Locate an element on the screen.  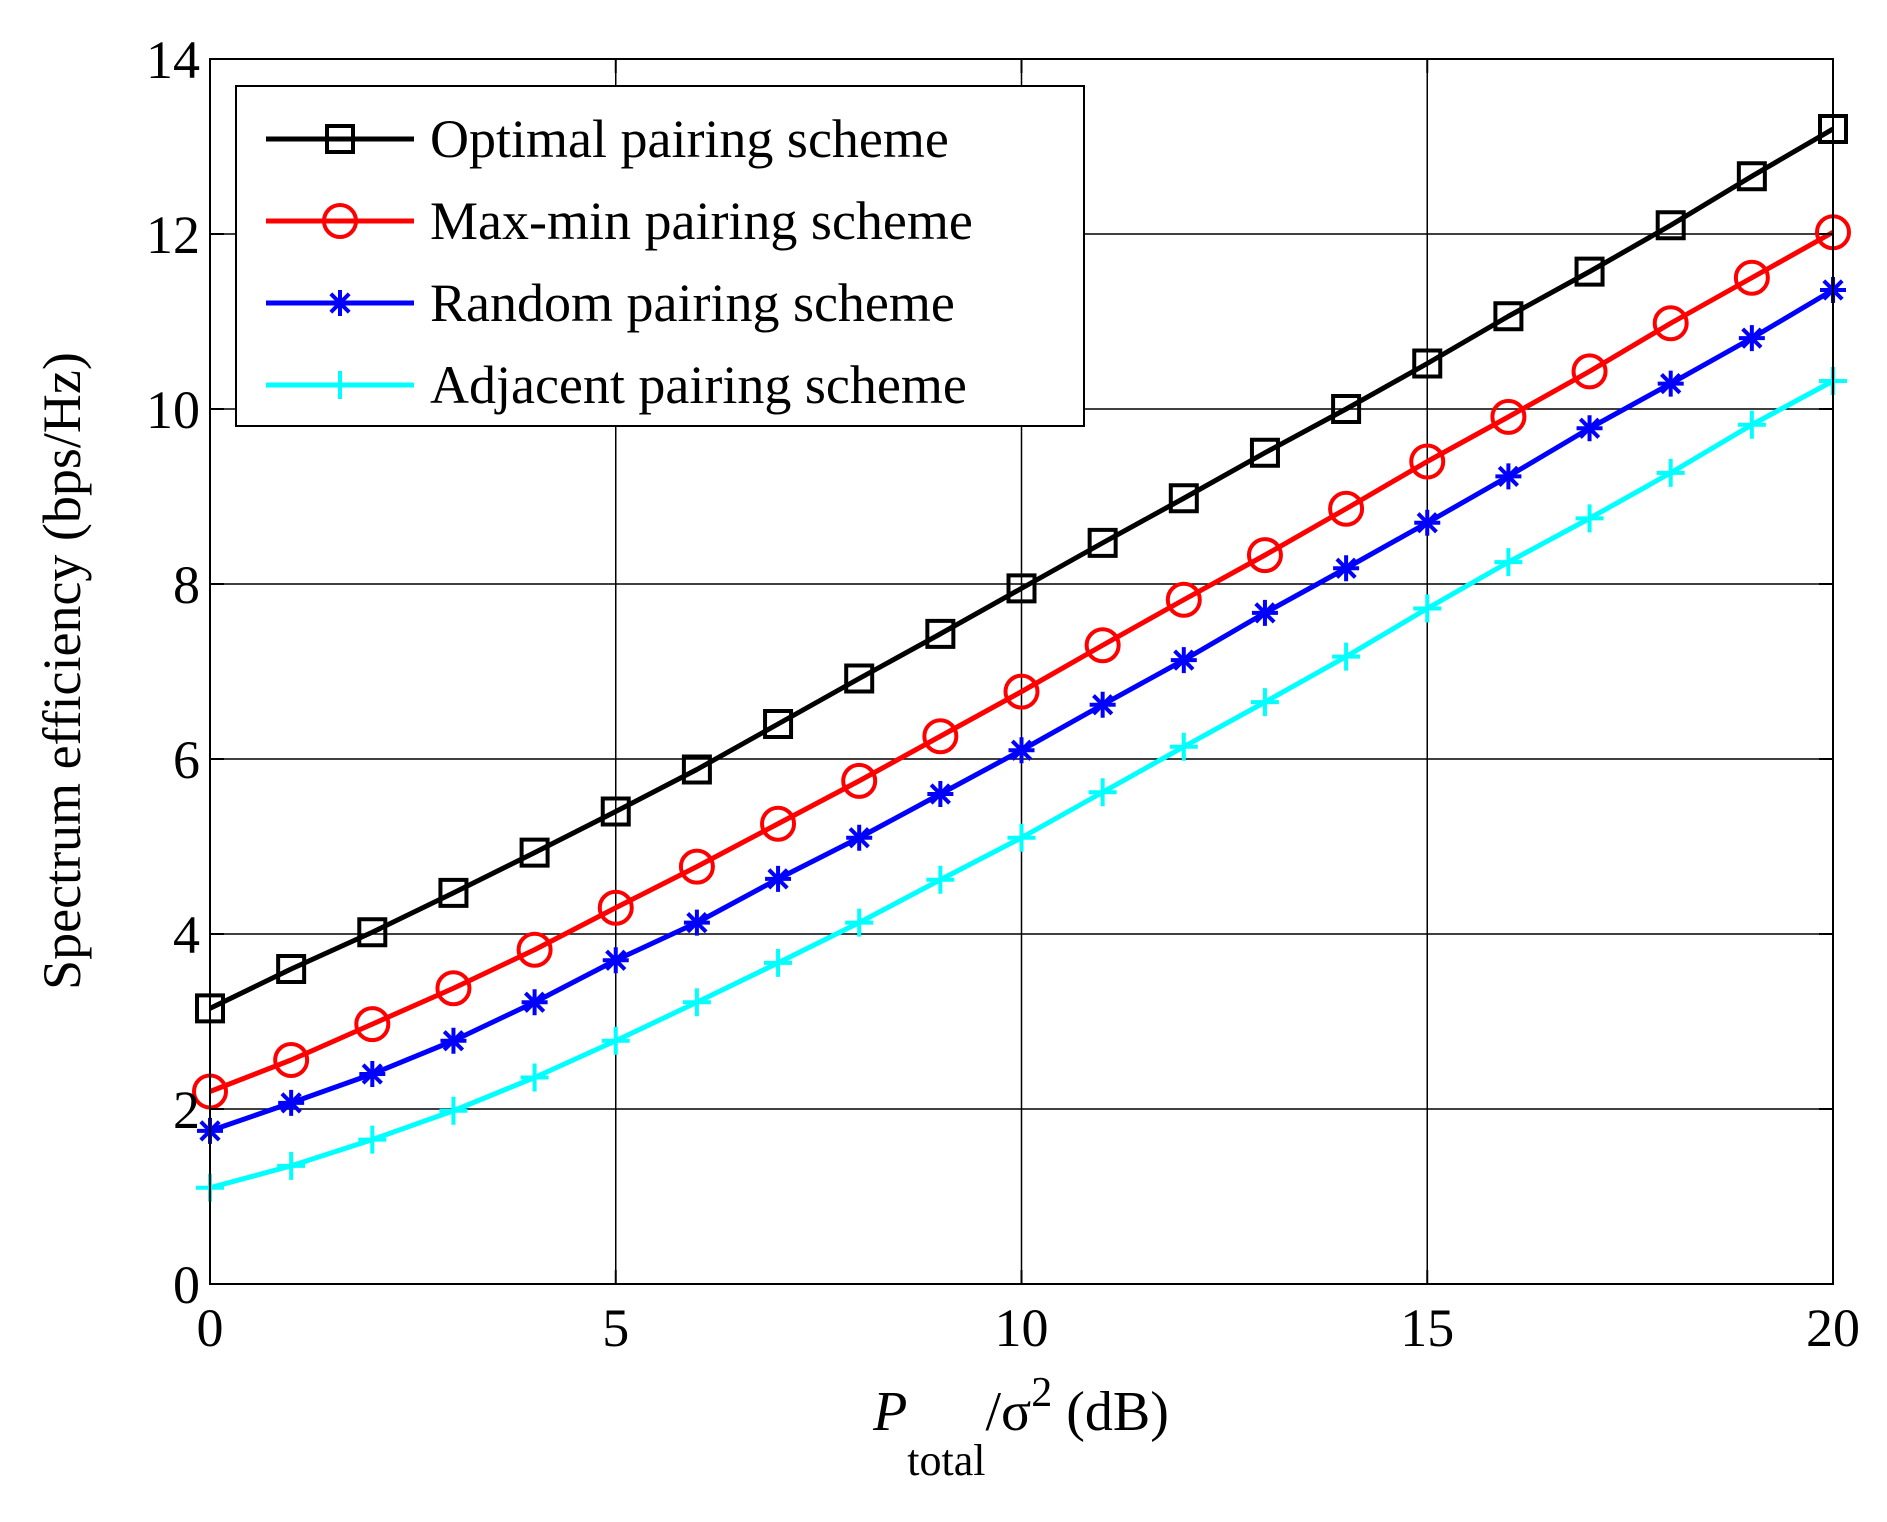
x-axis-label-subscript: total is located at coordinates (946, 1460).